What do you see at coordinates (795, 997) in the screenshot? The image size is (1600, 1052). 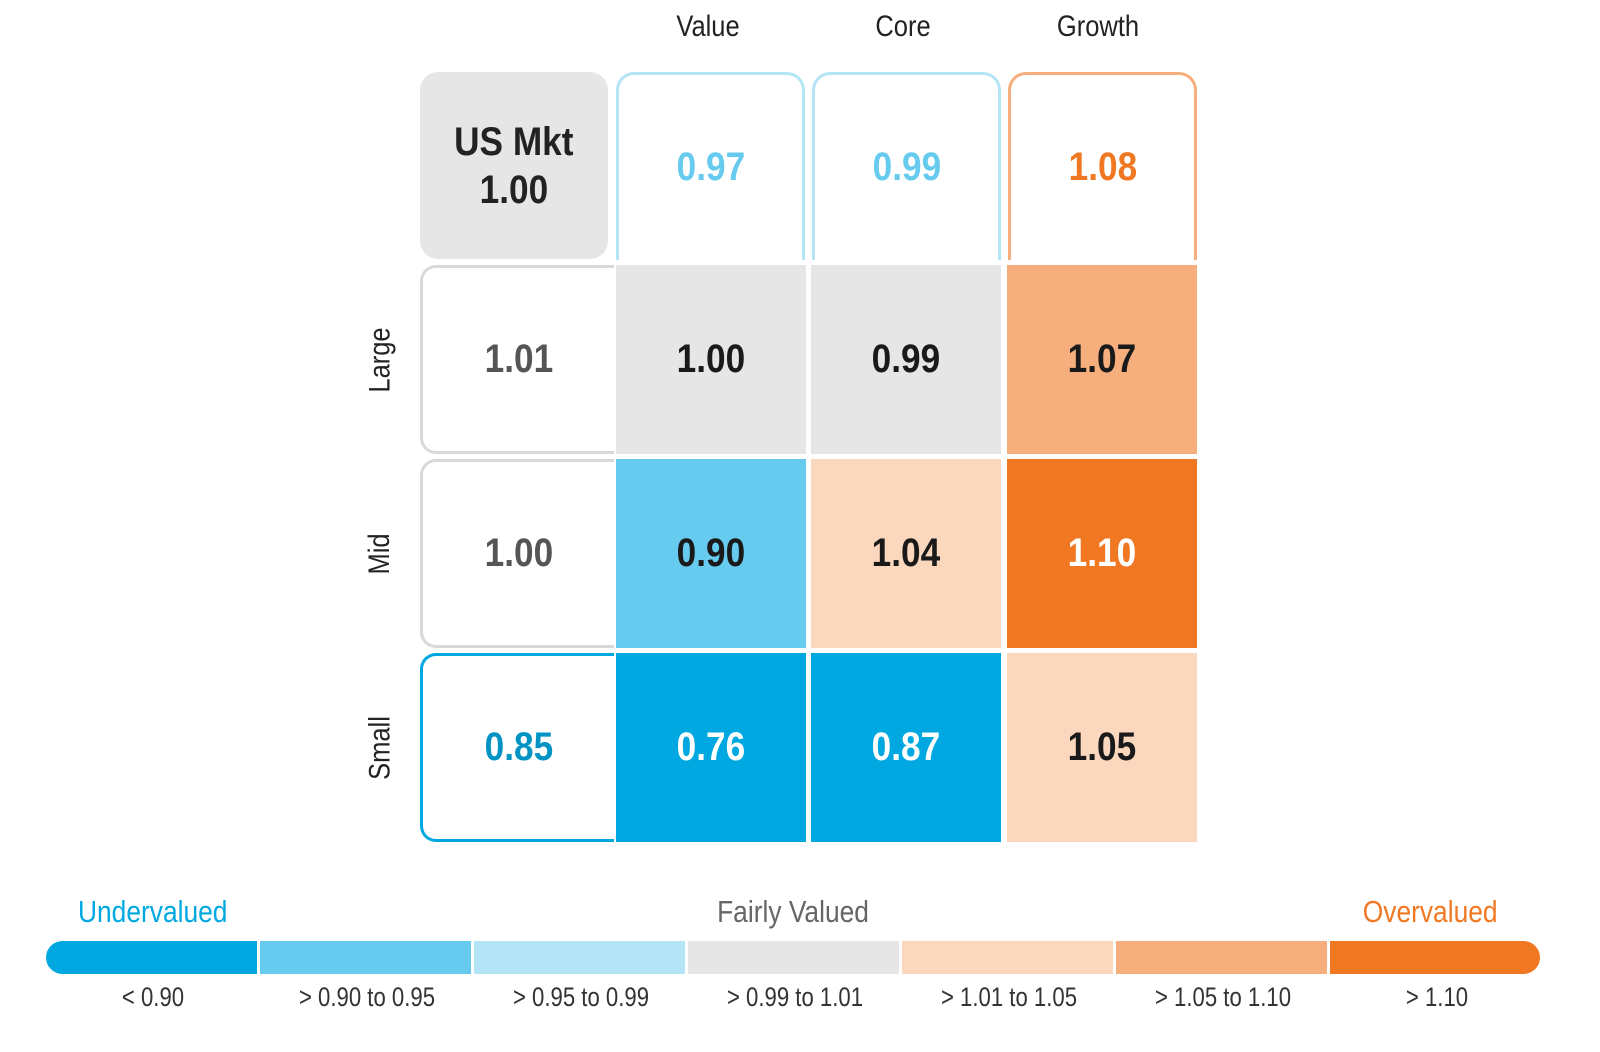 I see `legend-bin-label-4: > 0.99 to 1.01` at bounding box center [795, 997].